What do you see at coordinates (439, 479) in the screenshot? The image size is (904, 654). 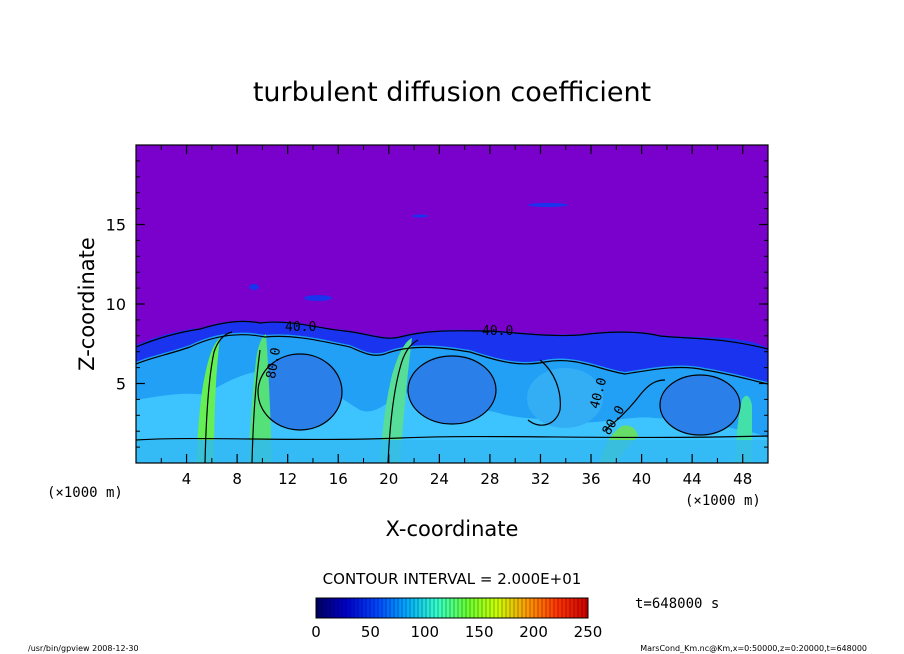 I see `x-tick-label: 24` at bounding box center [439, 479].